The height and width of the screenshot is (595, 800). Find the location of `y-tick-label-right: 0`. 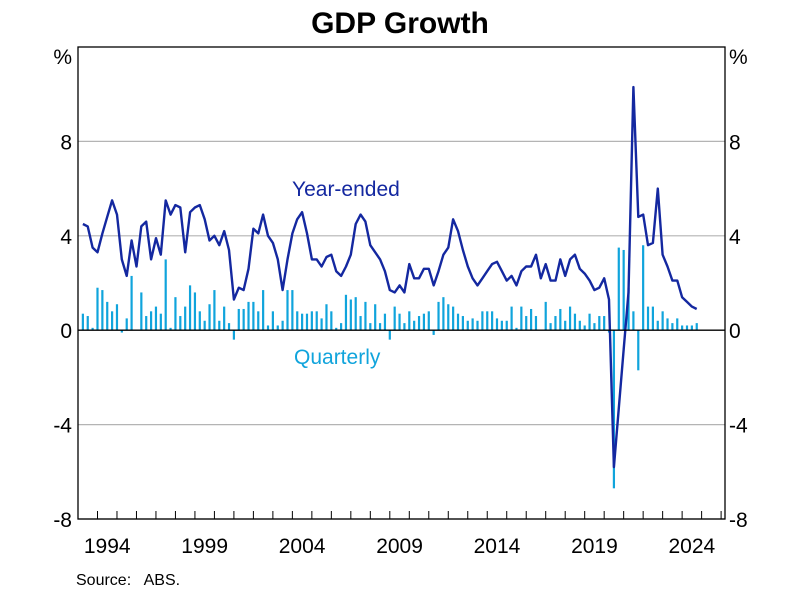

y-tick-label-right: 0 is located at coordinates (735, 331).